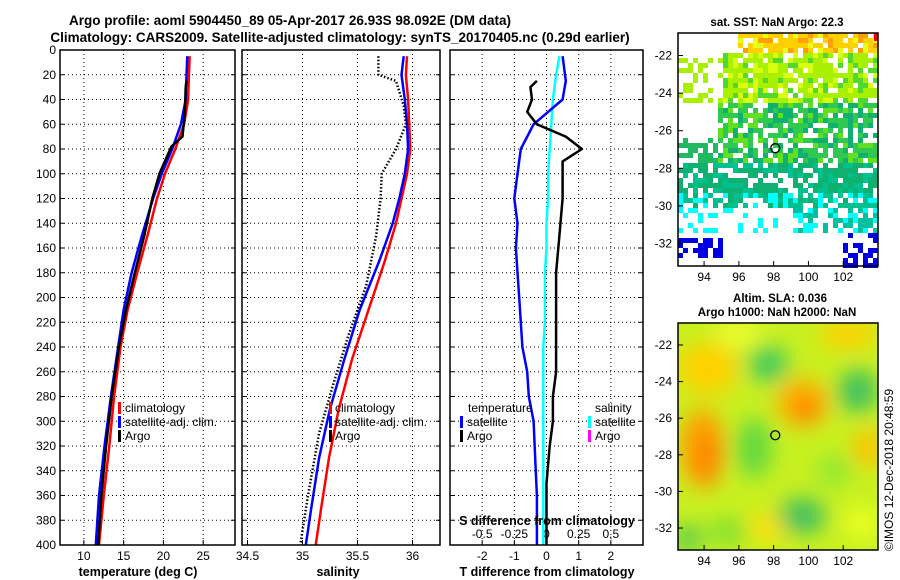 This screenshot has height=580, width=900. I want to click on x-tick-label: -2, so click(482, 556).